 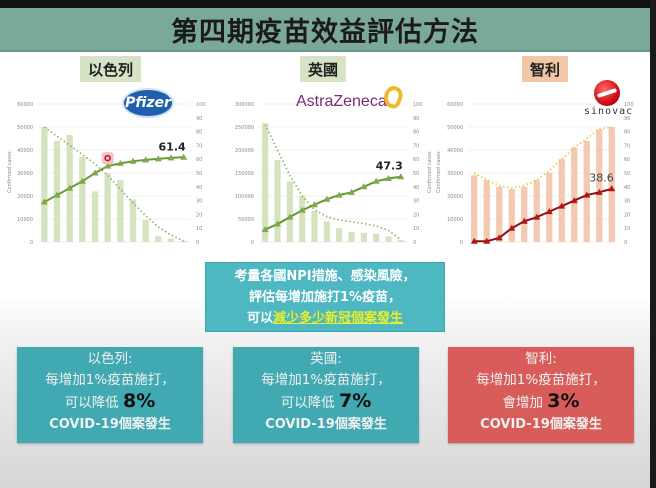 What do you see at coordinates (653, 244) in the screenshot?
I see `right-frame` at bounding box center [653, 244].